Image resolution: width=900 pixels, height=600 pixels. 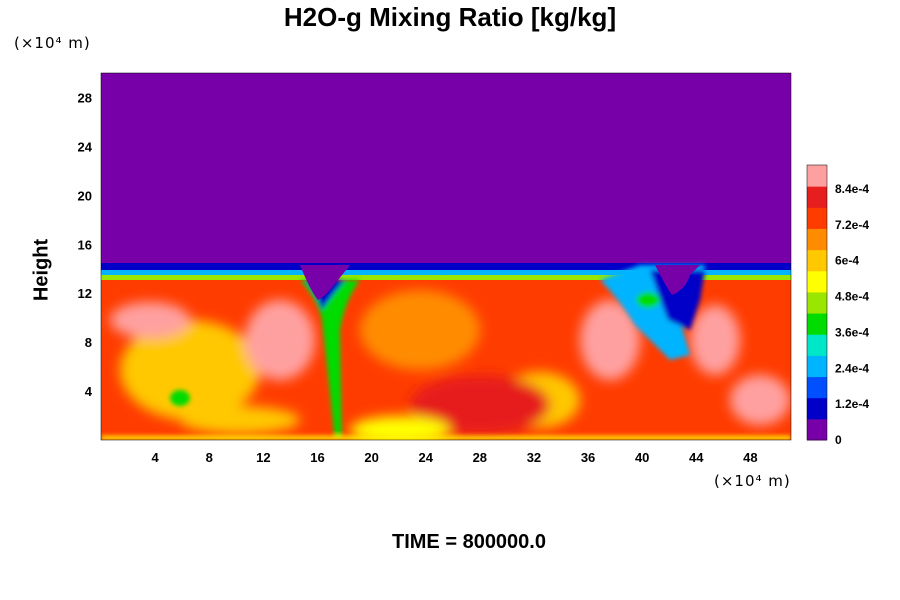 What do you see at coordinates (89, 391) in the screenshot?
I see `y-tick-label: 4` at bounding box center [89, 391].